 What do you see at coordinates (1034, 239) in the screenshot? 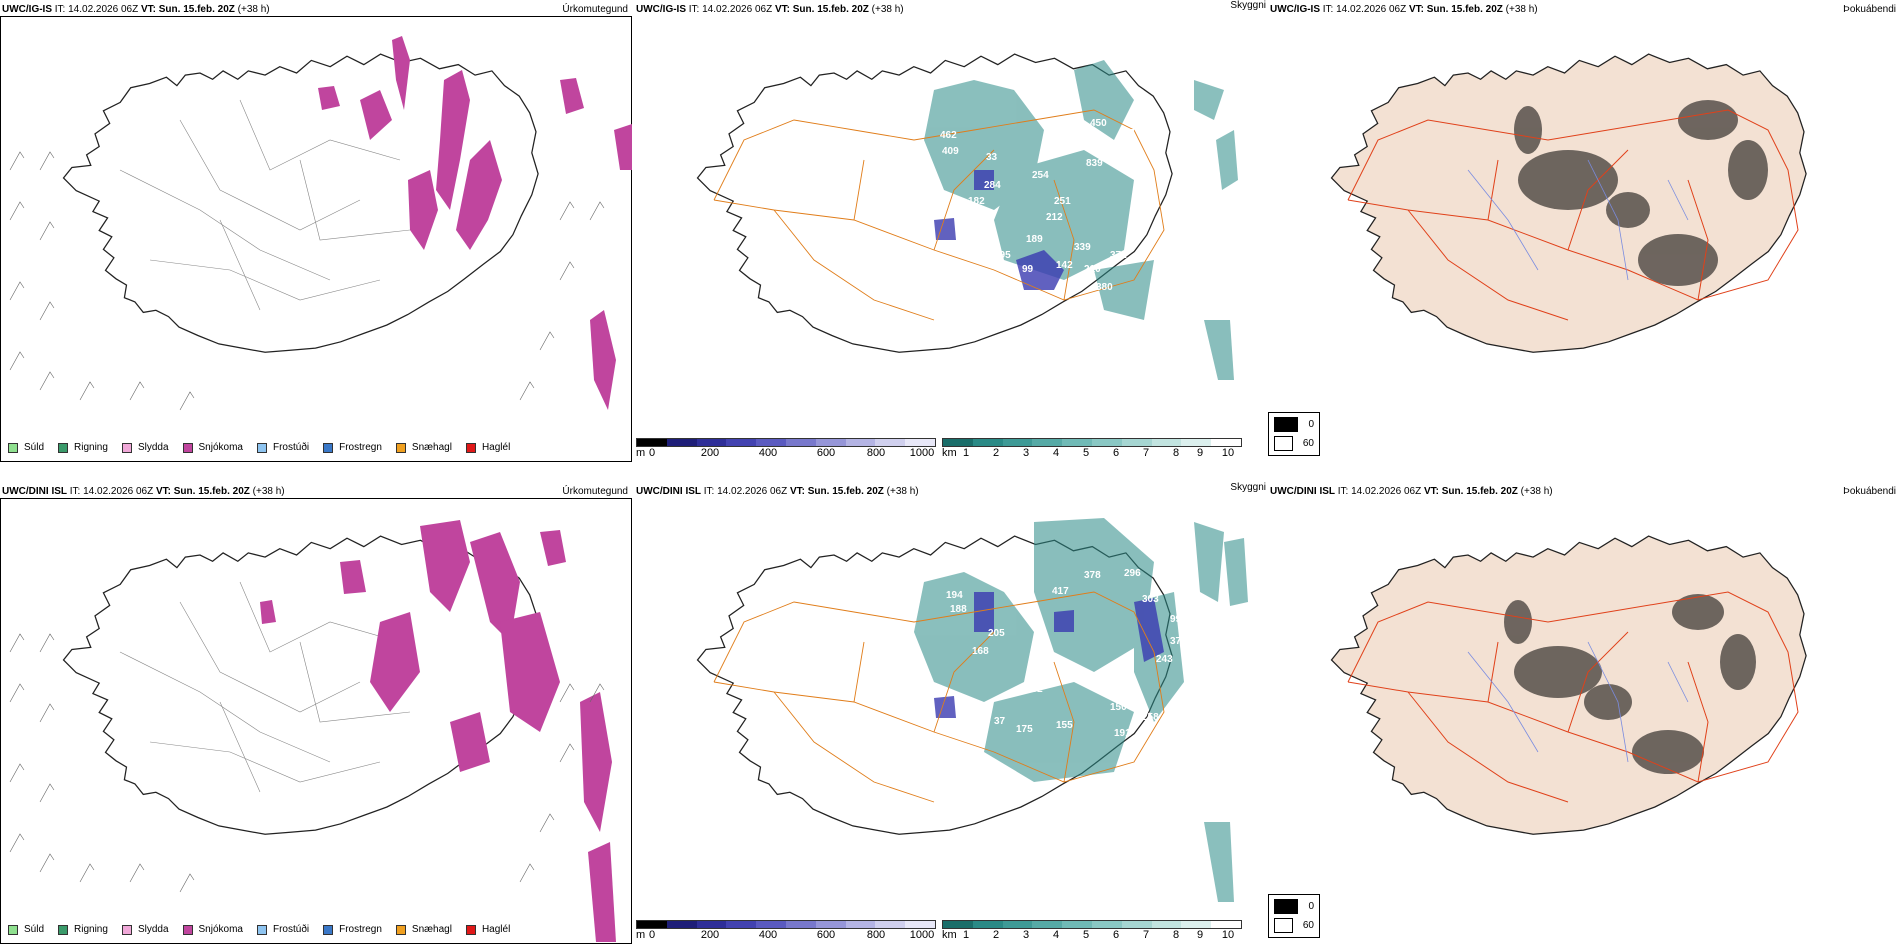
I see `height-label: 189` at bounding box center [1034, 239].